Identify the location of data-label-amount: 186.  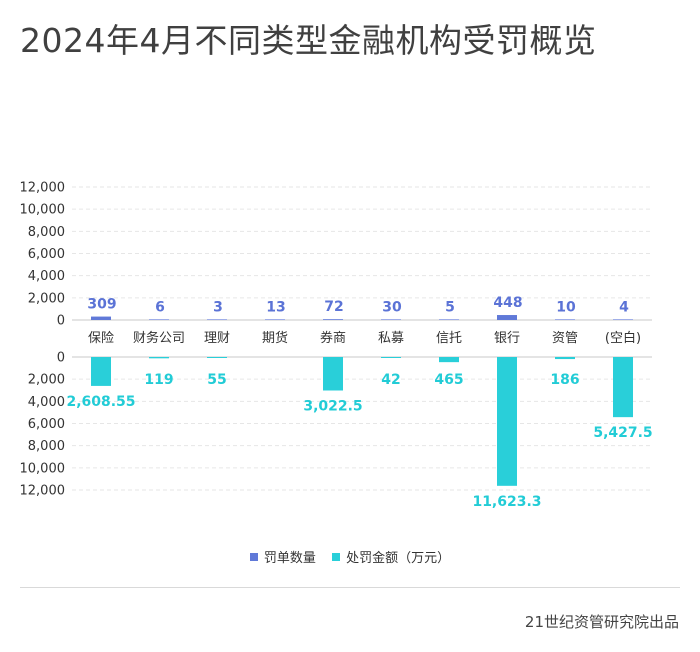
(564, 380).